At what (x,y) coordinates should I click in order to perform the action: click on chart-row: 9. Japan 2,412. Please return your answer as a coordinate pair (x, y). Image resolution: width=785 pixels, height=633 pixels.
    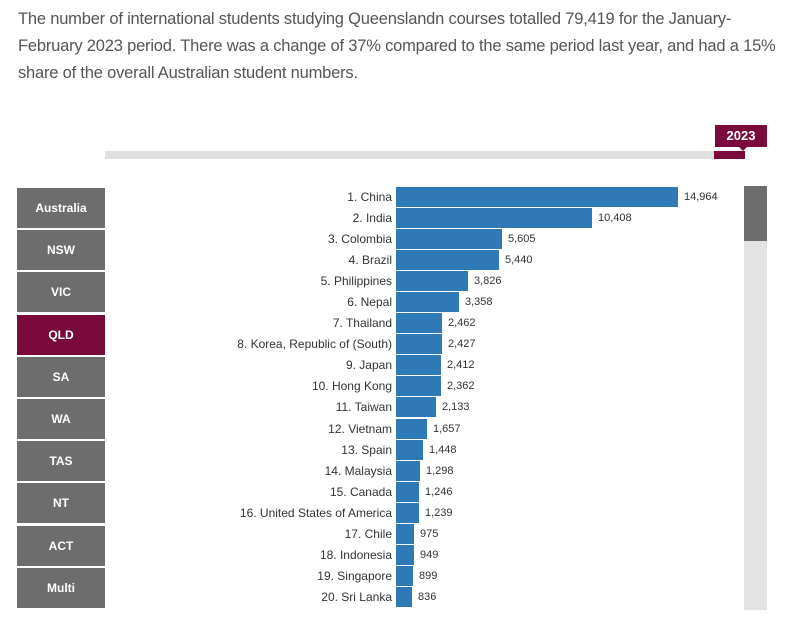
    Looking at the image, I should click on (425, 365).